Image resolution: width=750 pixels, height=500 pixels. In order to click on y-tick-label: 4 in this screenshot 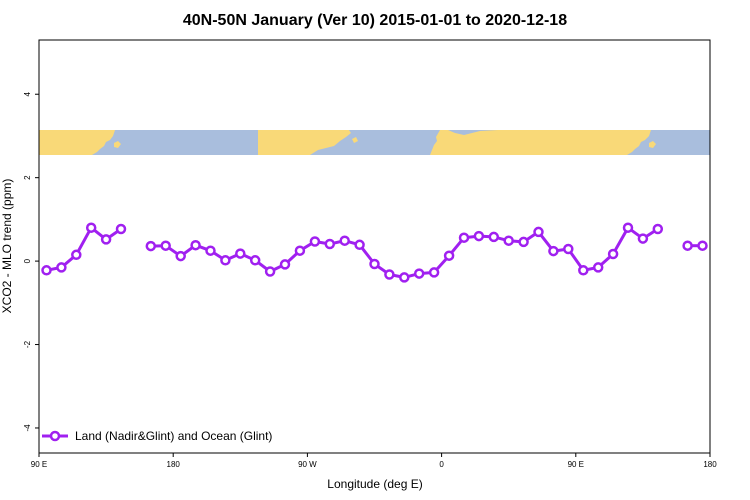, I will do `click(27, 93)`.